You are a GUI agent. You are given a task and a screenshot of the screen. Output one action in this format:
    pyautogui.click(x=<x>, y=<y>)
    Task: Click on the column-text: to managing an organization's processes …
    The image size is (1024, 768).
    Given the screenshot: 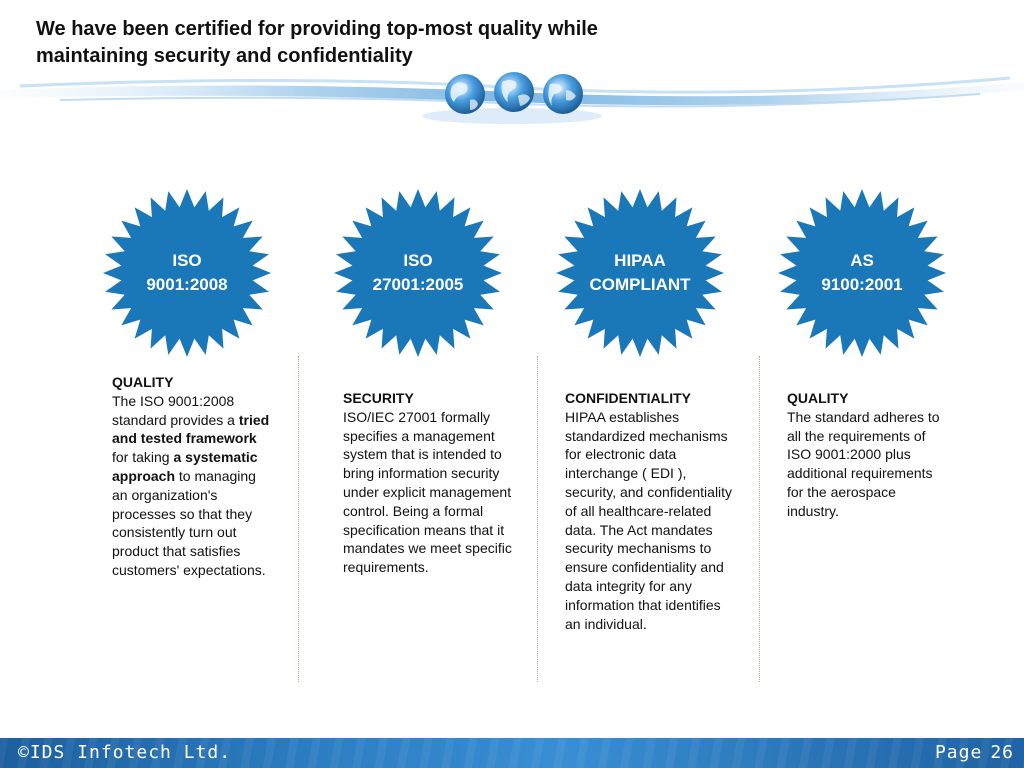 What is the action you would take?
    pyautogui.click(x=189, y=522)
    